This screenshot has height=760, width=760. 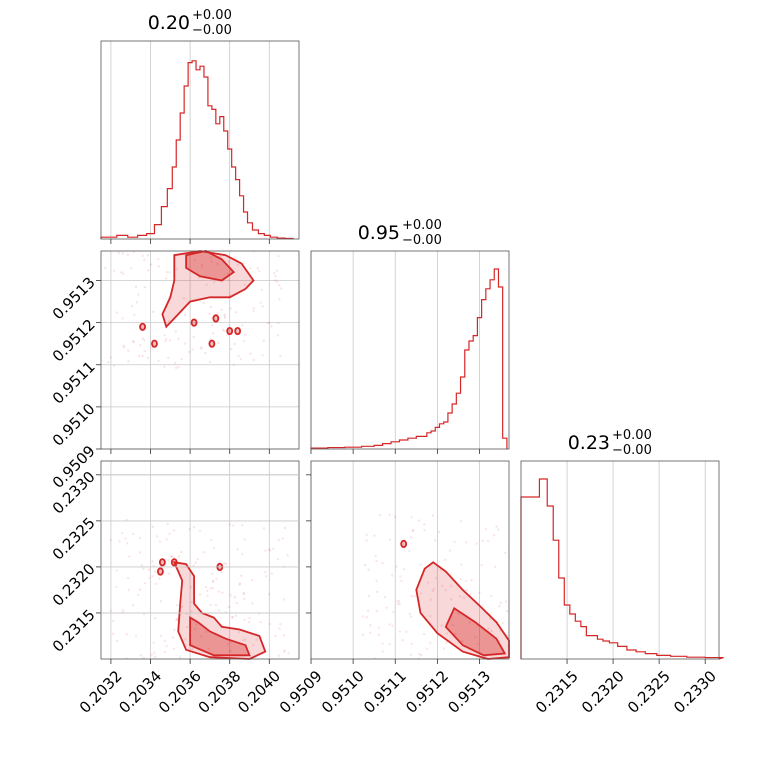 I want to click on x-tick-label: 0.9512, so click(x=427, y=692).